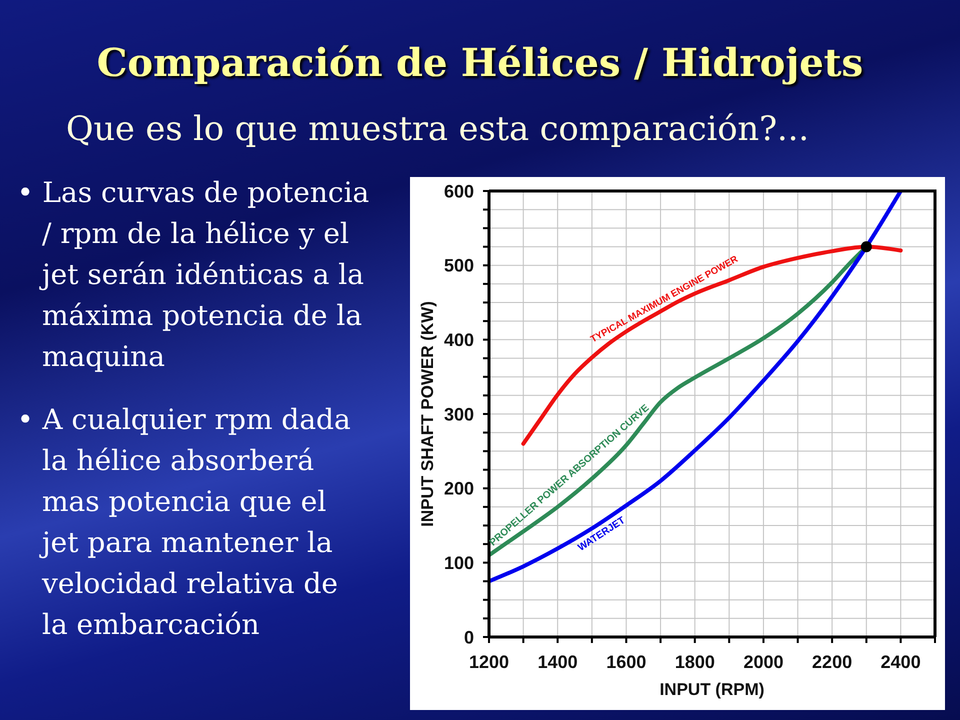 The width and height of the screenshot is (960, 720). What do you see at coordinates (184, 522) in the screenshot?
I see `text: • A cualquier rpm dada la hélice absorberá mas potencia que el jet para mantener la velocidad relativa de la embarcación` at bounding box center [184, 522].